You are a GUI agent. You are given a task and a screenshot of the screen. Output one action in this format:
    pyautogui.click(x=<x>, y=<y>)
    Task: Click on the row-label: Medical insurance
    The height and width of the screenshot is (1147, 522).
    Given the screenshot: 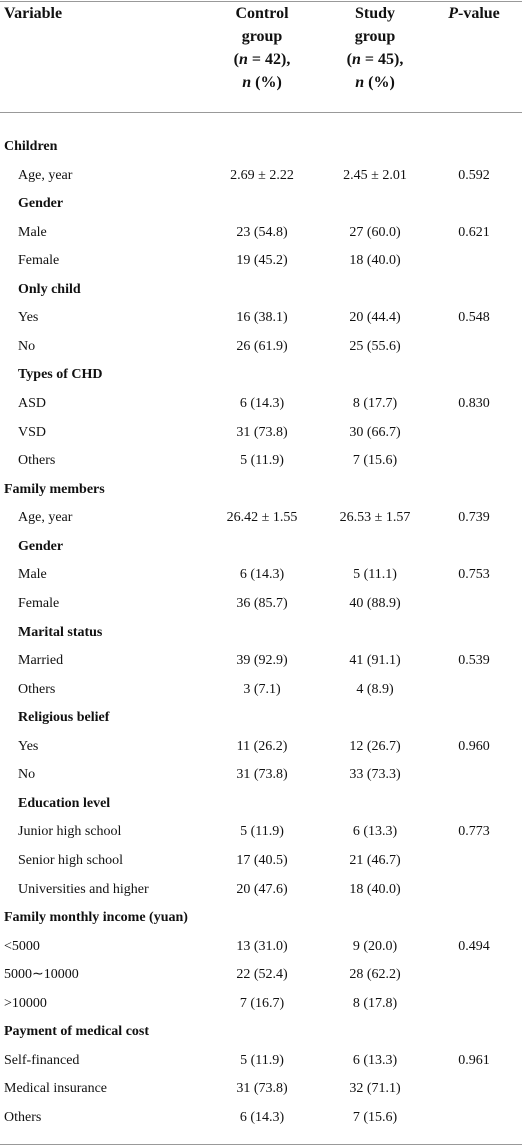 What is the action you would take?
    pyautogui.click(x=56, y=1089)
    